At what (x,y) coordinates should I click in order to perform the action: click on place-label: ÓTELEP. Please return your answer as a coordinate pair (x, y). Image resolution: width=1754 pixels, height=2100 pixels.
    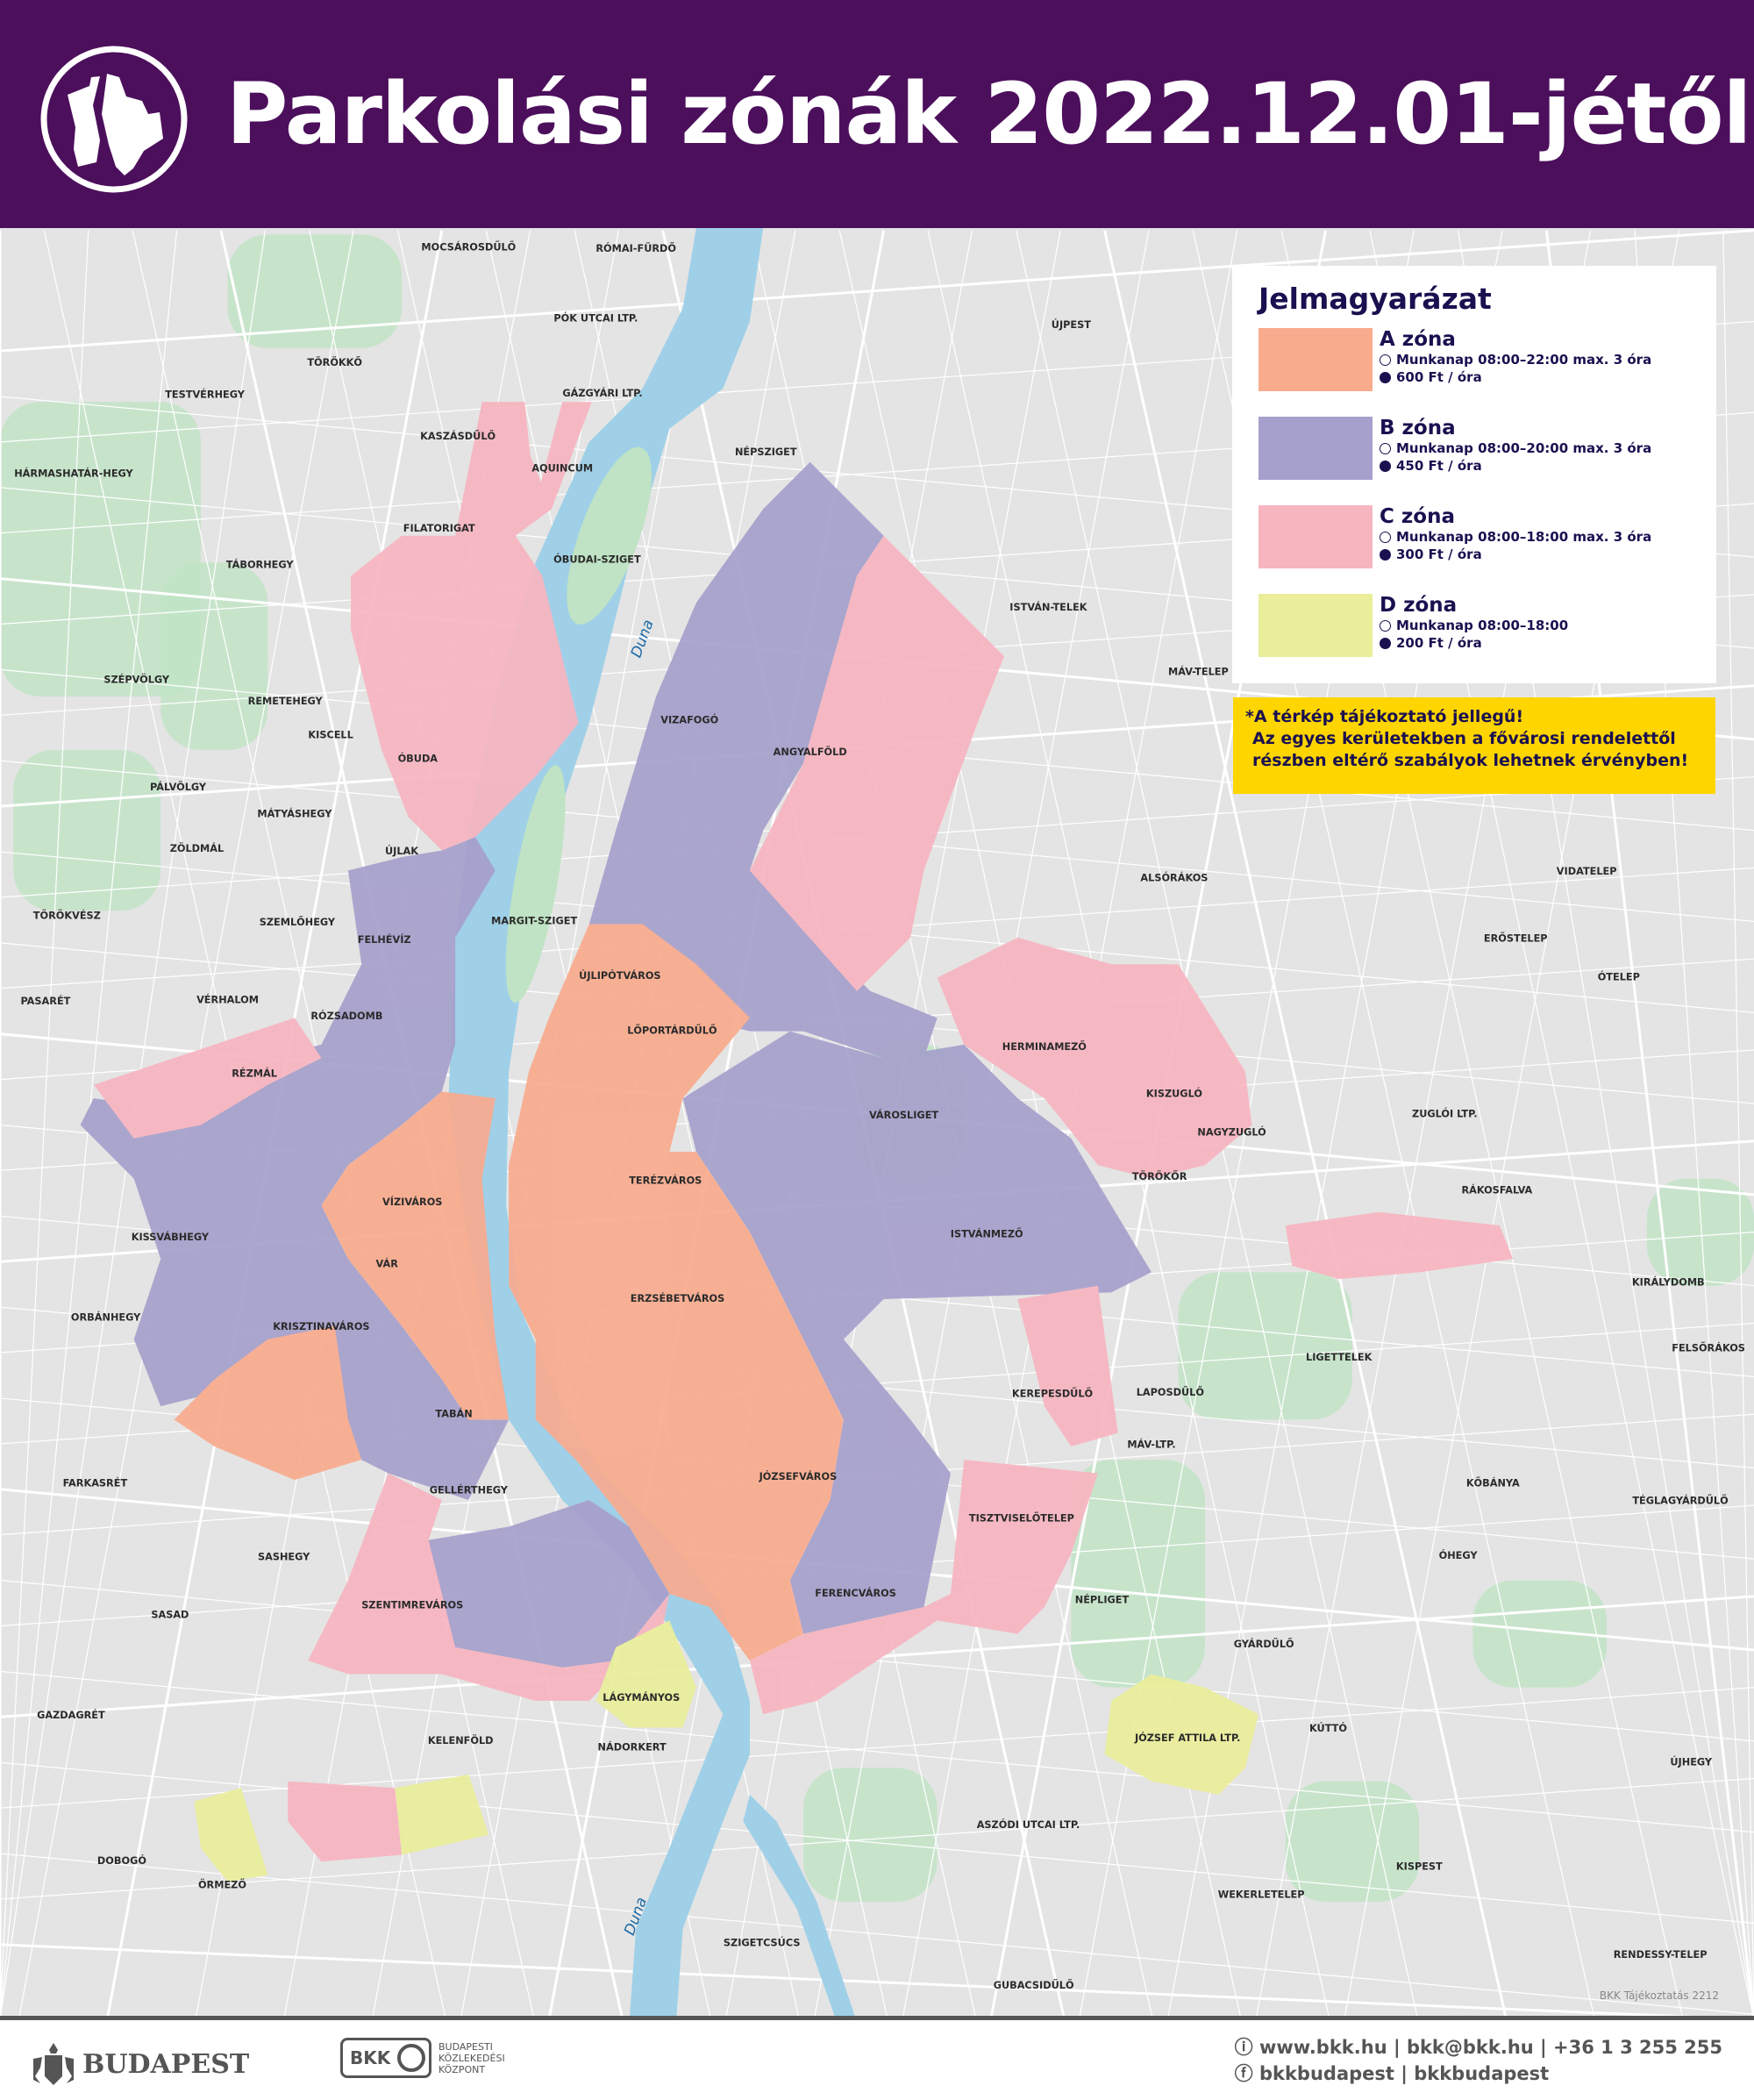
    Looking at the image, I should click on (1619, 977).